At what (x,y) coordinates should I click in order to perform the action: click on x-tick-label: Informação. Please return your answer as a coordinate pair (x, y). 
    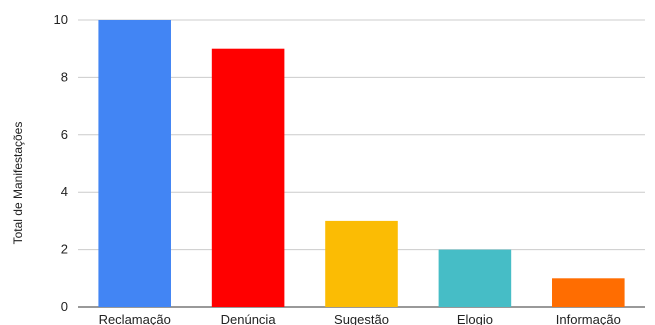
    Looking at the image, I should click on (588, 318).